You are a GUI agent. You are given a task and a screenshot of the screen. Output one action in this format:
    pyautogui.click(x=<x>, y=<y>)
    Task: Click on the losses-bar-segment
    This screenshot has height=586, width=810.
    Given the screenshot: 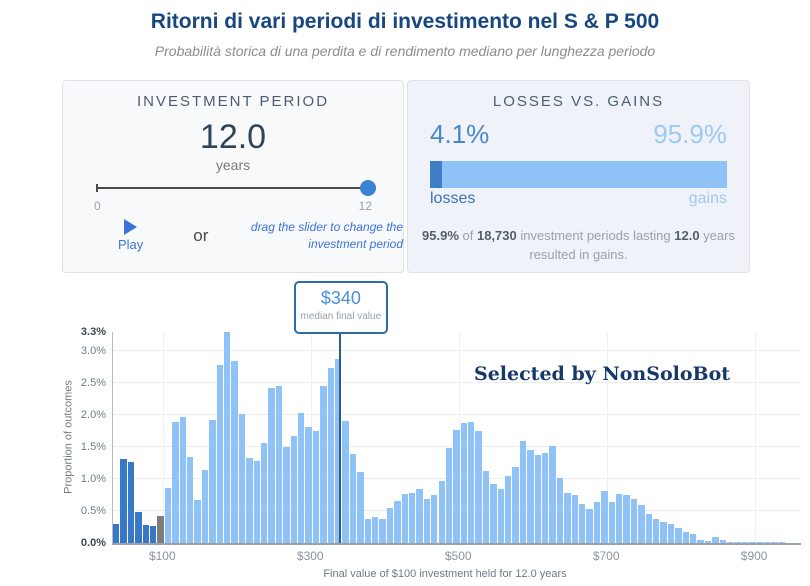 What is the action you would take?
    pyautogui.click(x=436, y=174)
    